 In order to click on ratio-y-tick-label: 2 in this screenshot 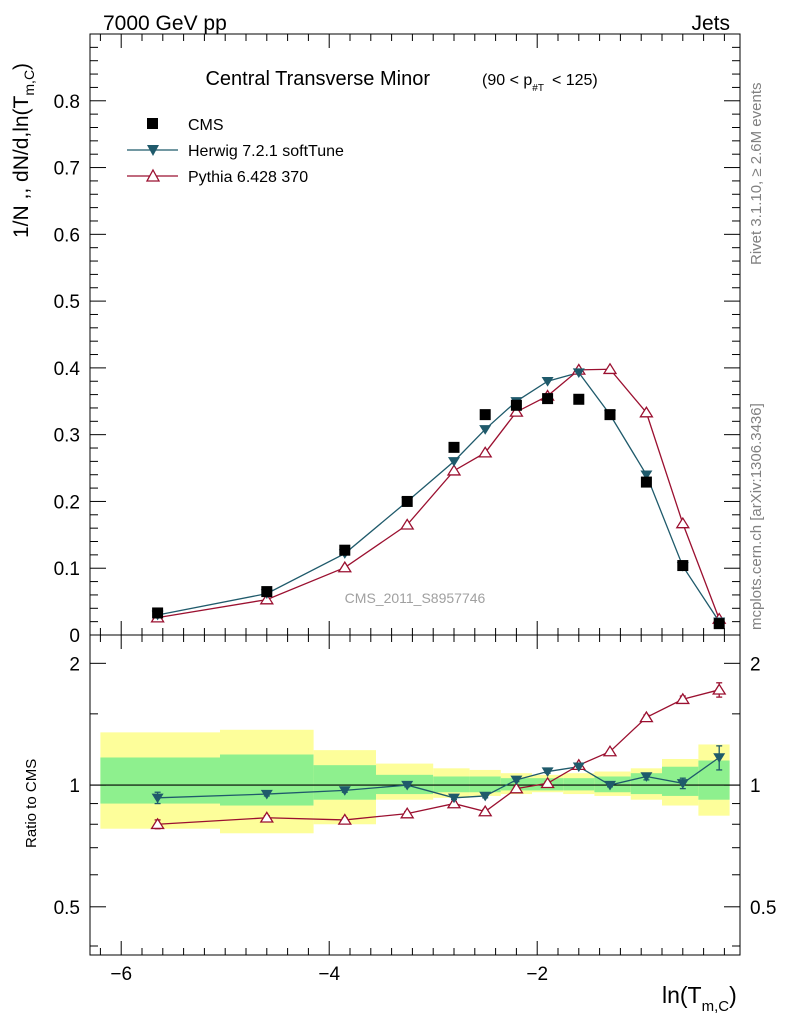, I will do `click(74, 664)`.